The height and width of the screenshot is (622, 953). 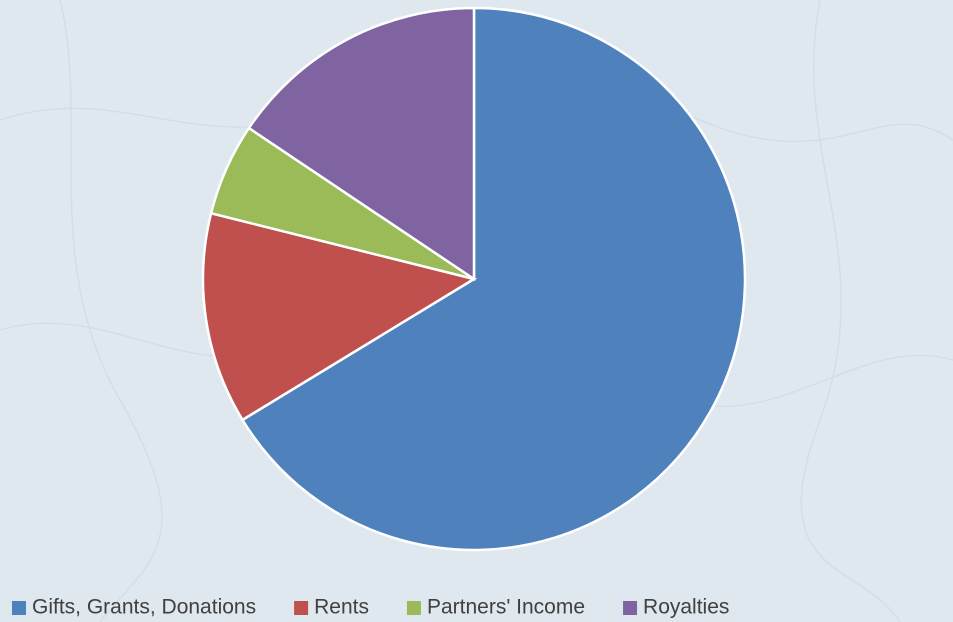 I want to click on legend-label: Gifts, Grants, Donations, so click(x=144, y=607).